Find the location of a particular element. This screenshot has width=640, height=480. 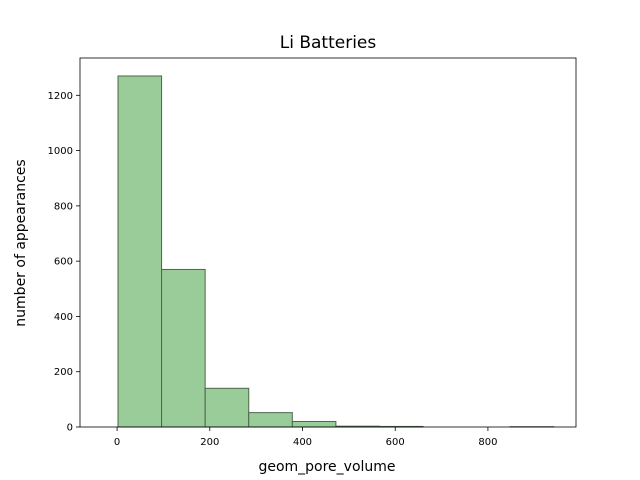

x-tick-label: 400 is located at coordinates (302, 442).